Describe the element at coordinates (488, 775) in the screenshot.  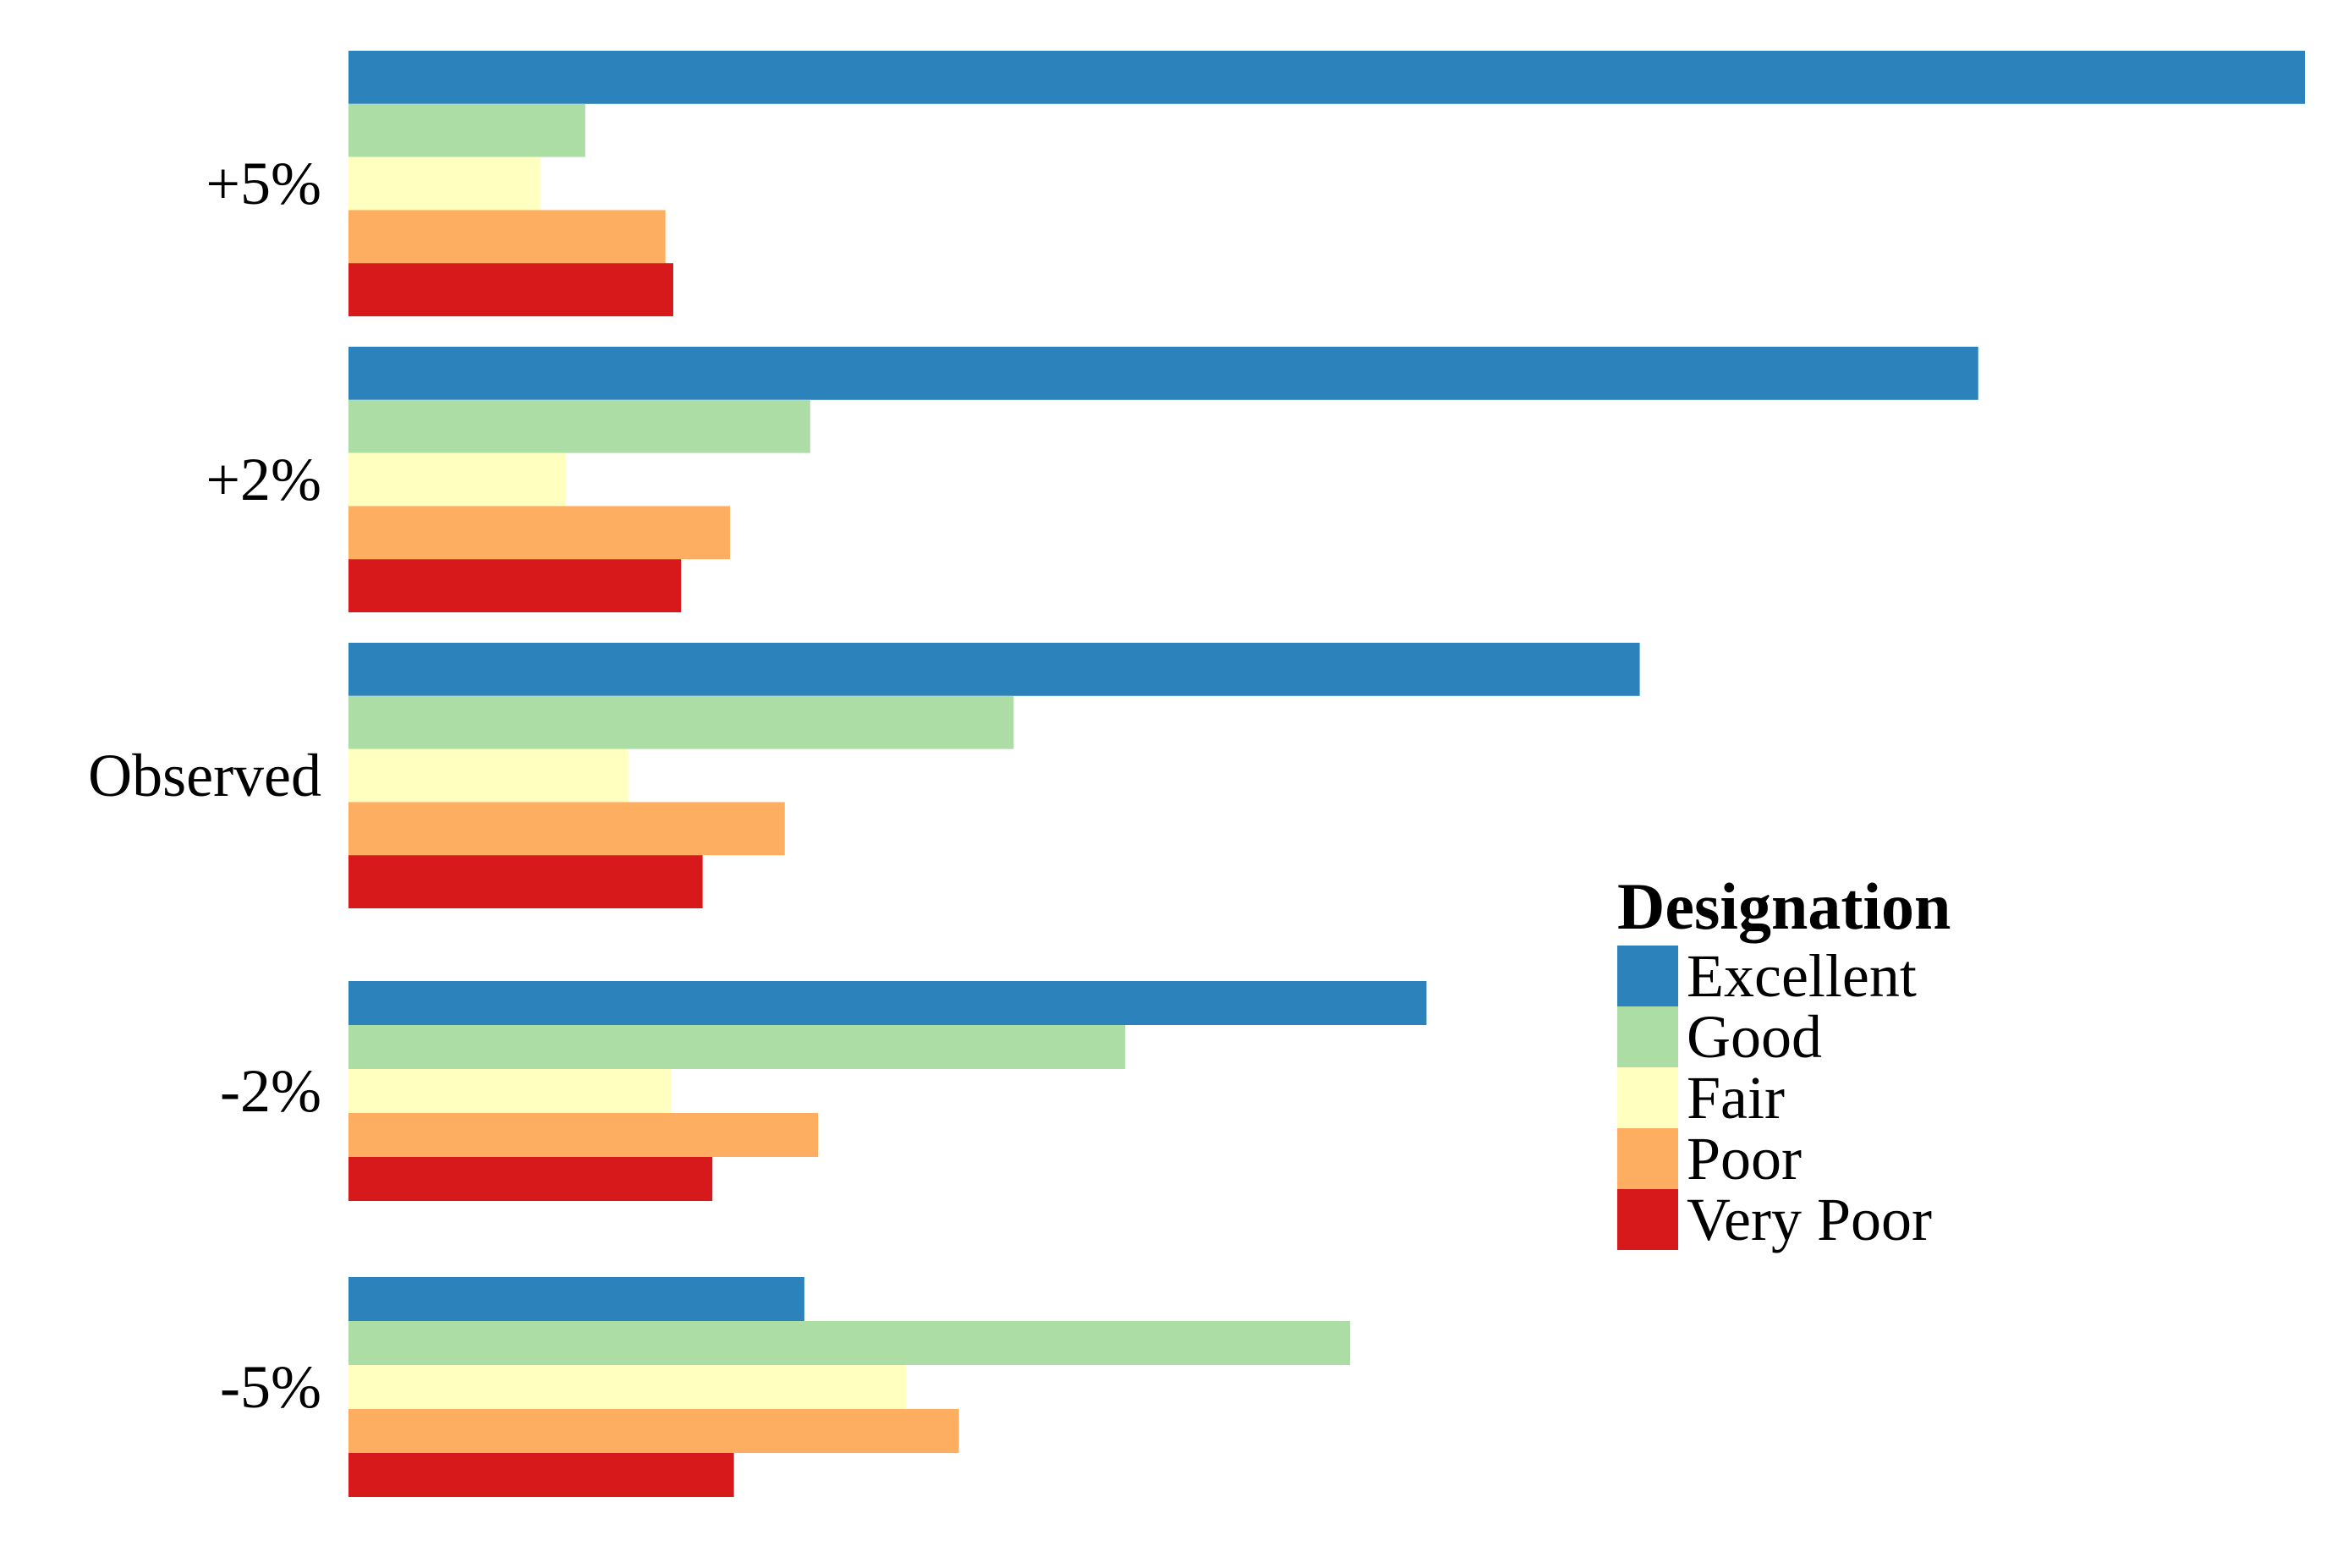
I see `bar-observed-fair` at that location.